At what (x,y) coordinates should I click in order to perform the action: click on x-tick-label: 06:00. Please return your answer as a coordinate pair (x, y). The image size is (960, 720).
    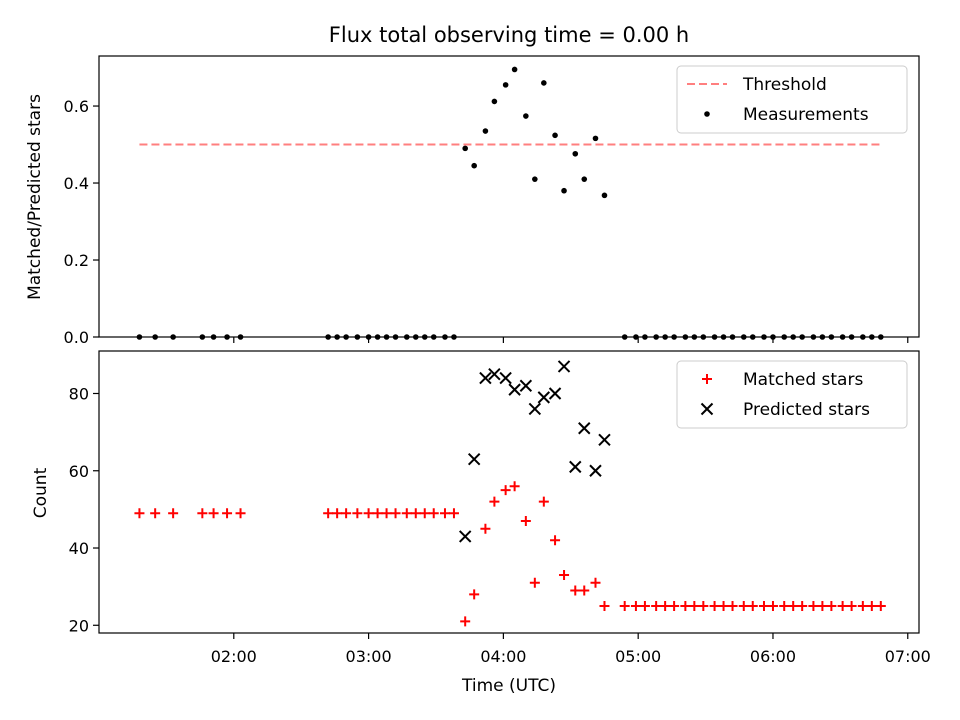
    Looking at the image, I should click on (773, 656).